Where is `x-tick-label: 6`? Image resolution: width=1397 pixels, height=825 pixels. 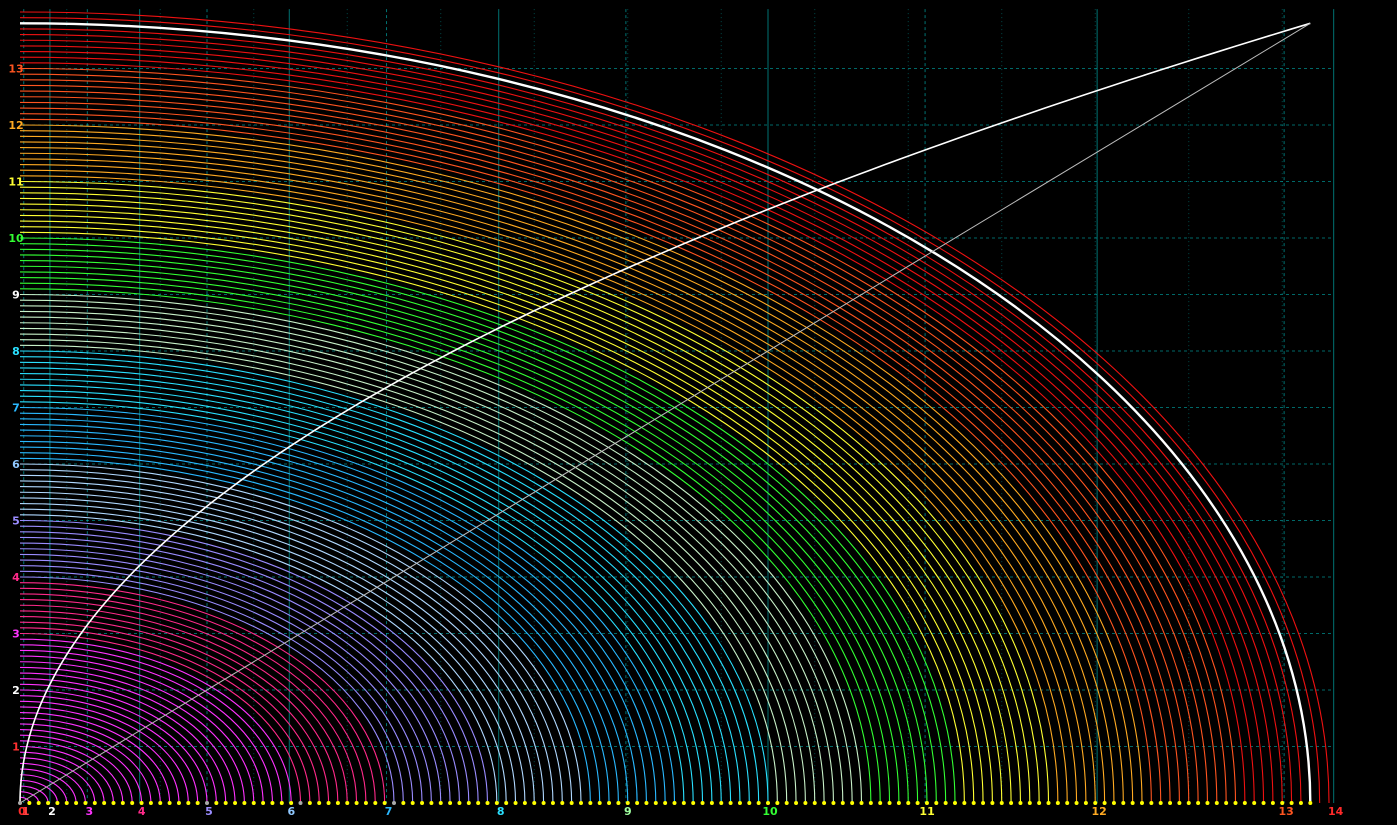
x-tick-label: 6 is located at coordinates (291, 811).